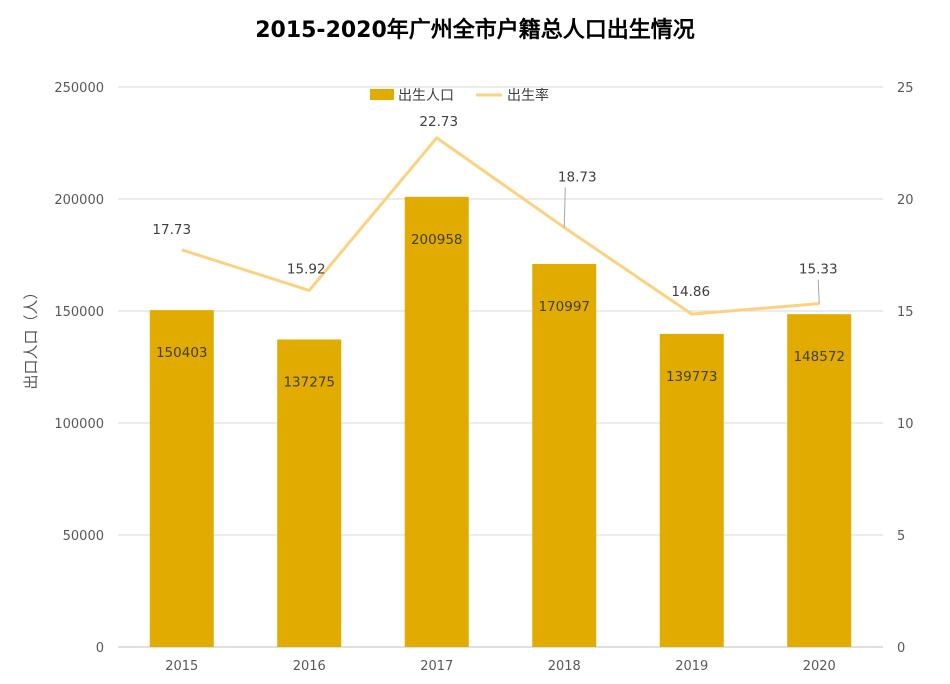 This screenshot has height=684, width=950. What do you see at coordinates (691, 666) in the screenshot?
I see `x-tick-label: 2019` at bounding box center [691, 666].